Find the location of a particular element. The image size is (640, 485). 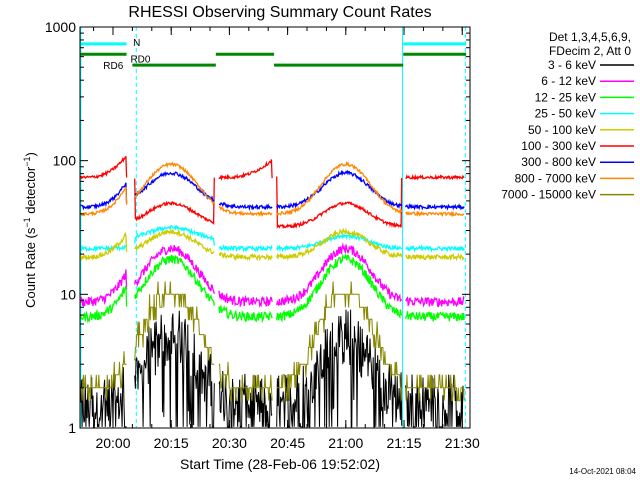

legend-label: 6 - 12 keV is located at coordinates (568, 81).